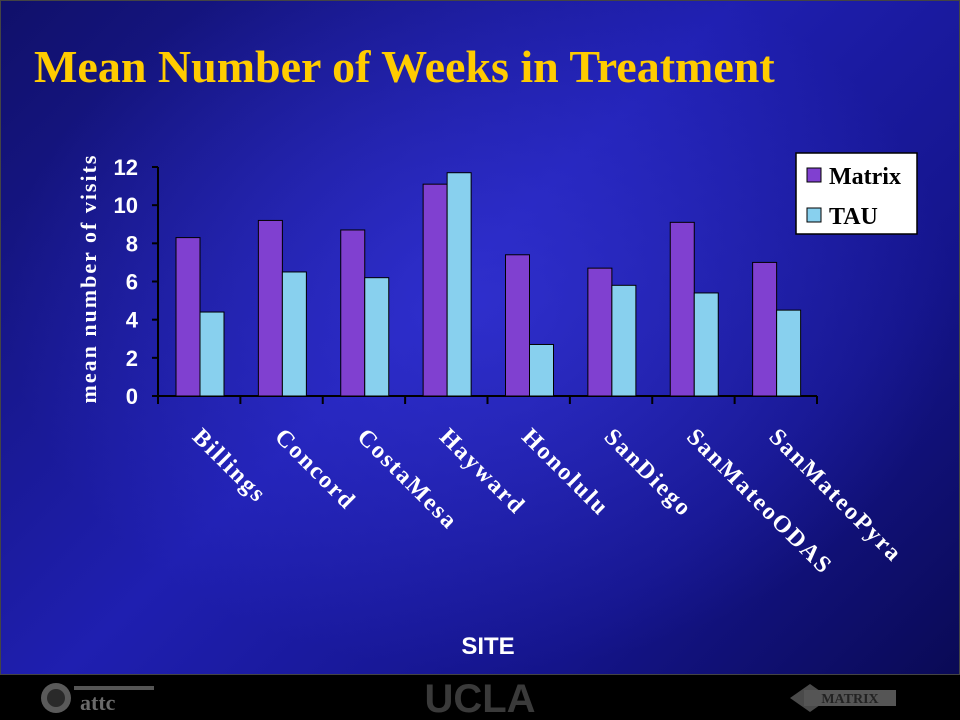 This screenshot has height=720, width=960. Describe the element at coordinates (98, 702) in the screenshot. I see `attc-logo-text: attc` at that location.